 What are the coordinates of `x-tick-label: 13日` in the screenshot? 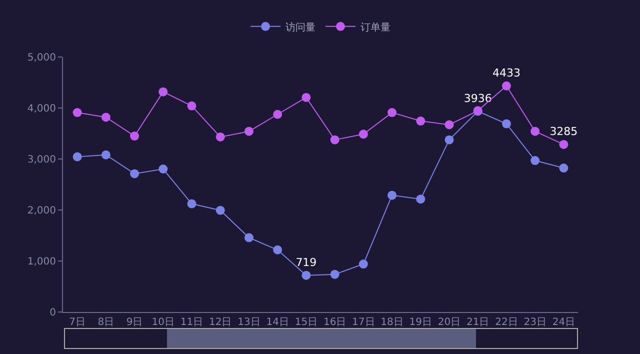 It's located at (249, 322).